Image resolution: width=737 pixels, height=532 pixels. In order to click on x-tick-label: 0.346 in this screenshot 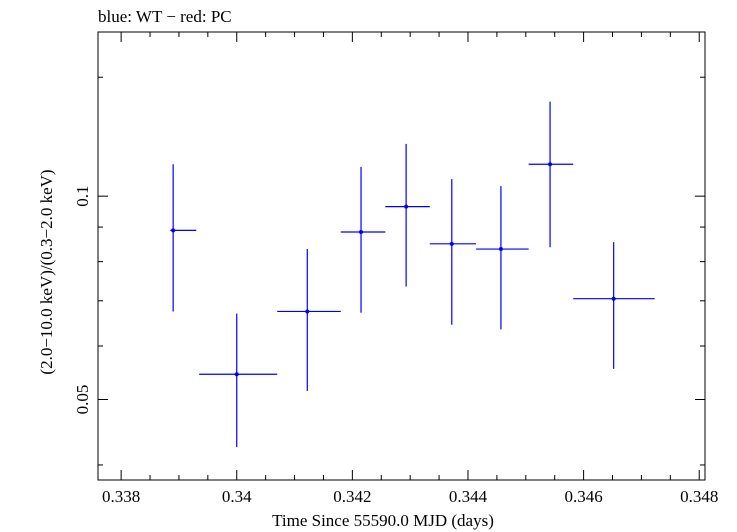, I will do `click(583, 496)`.